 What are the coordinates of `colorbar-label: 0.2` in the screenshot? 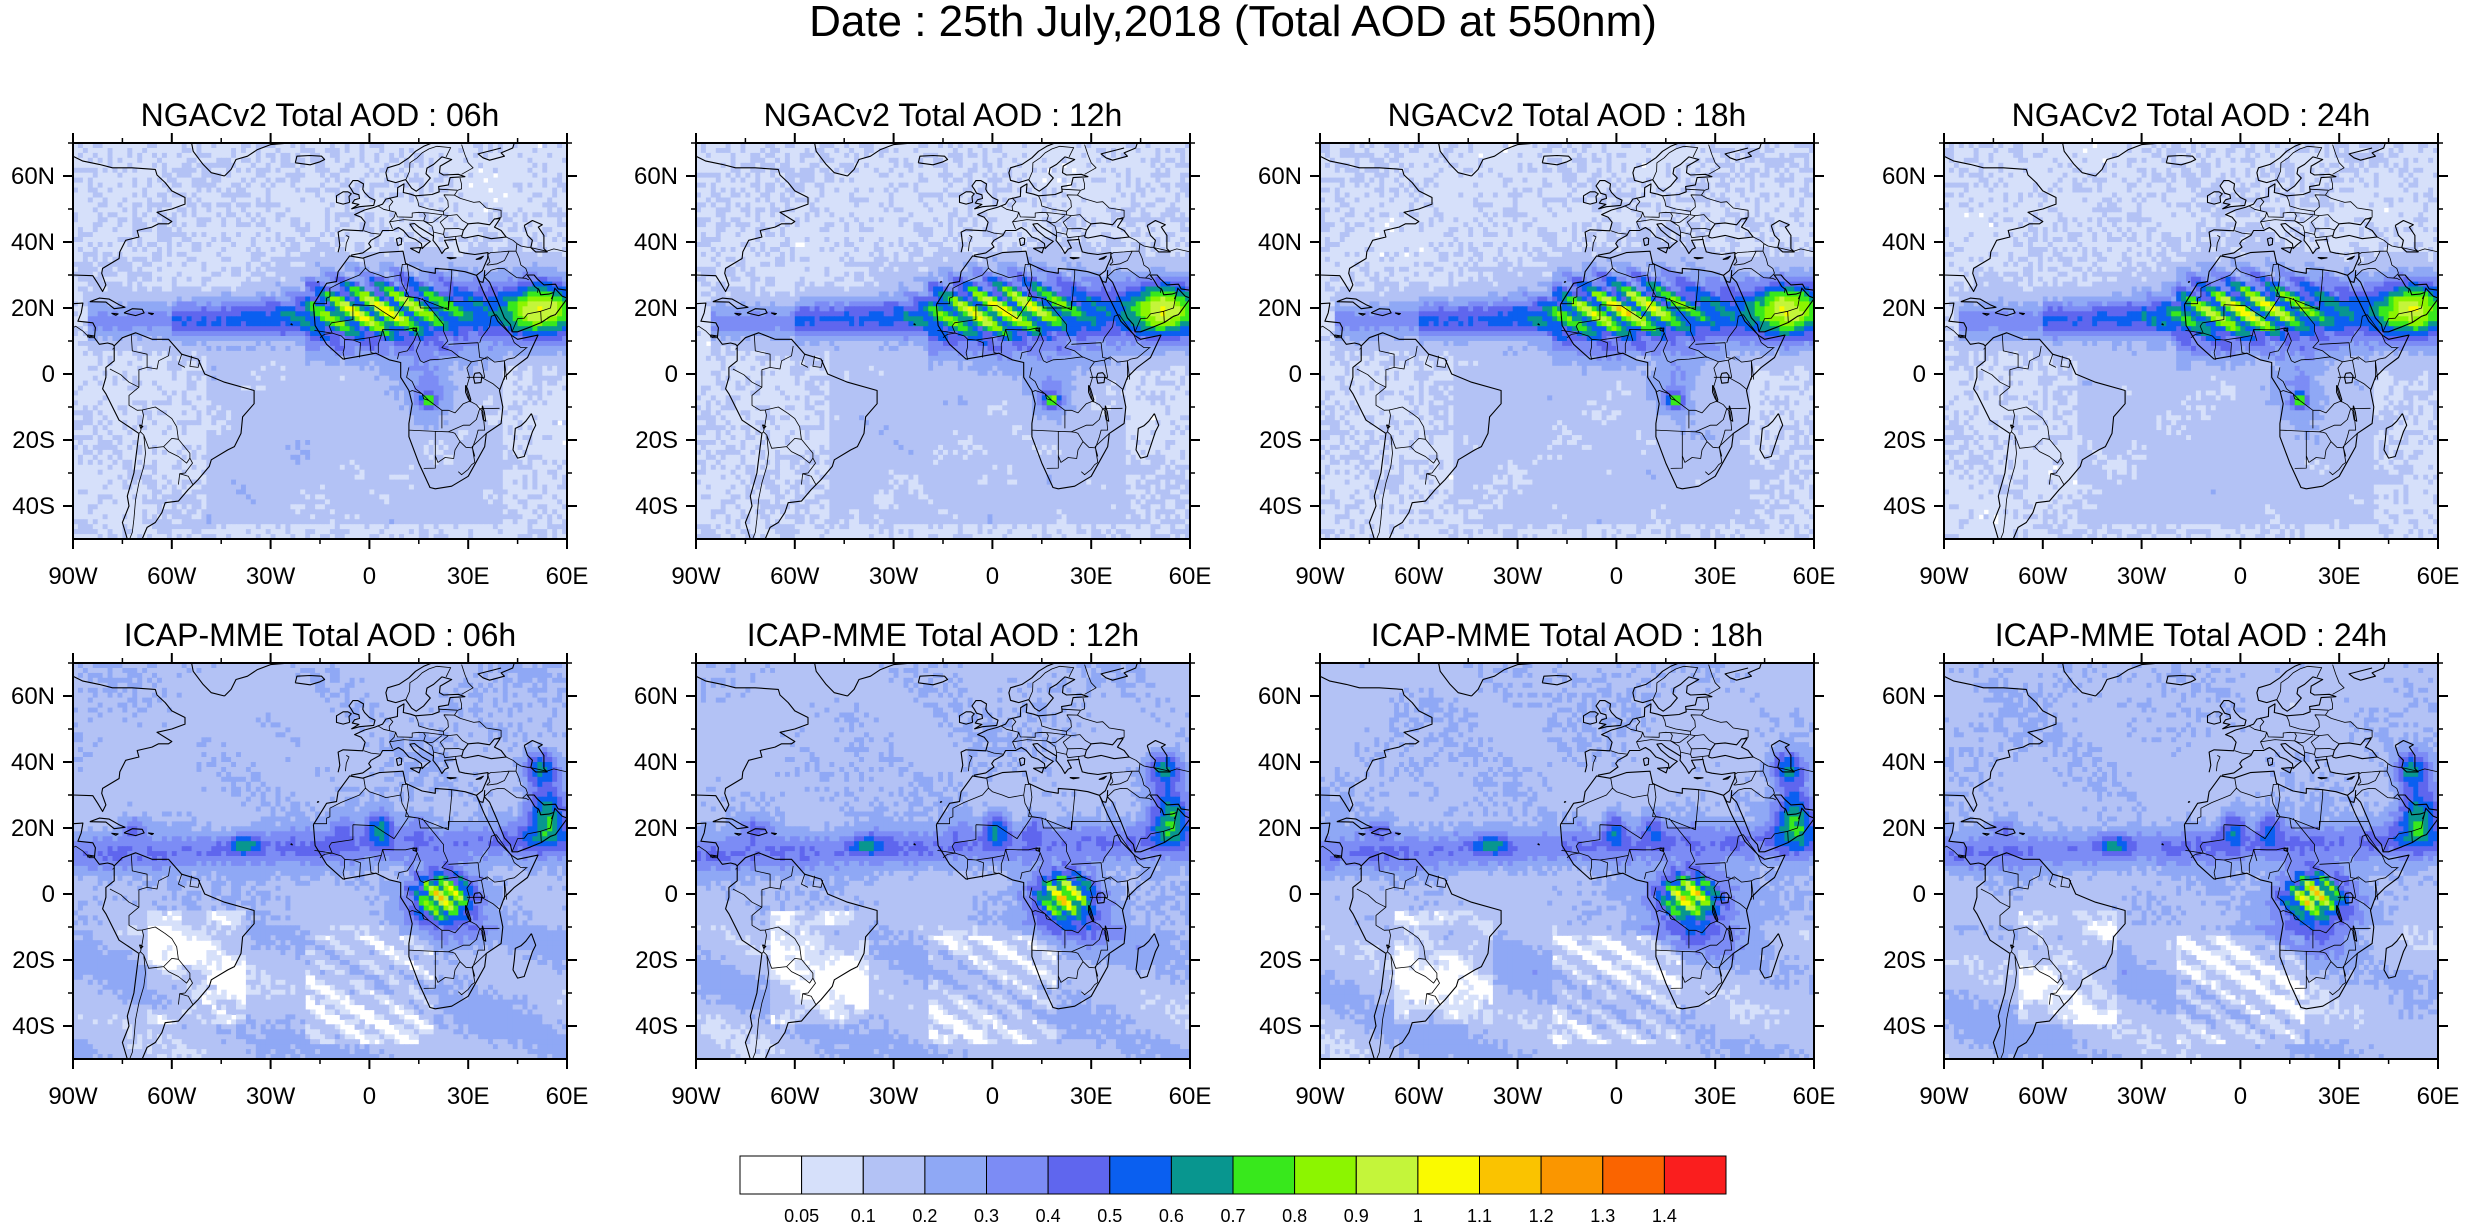 It's located at (924, 1214).